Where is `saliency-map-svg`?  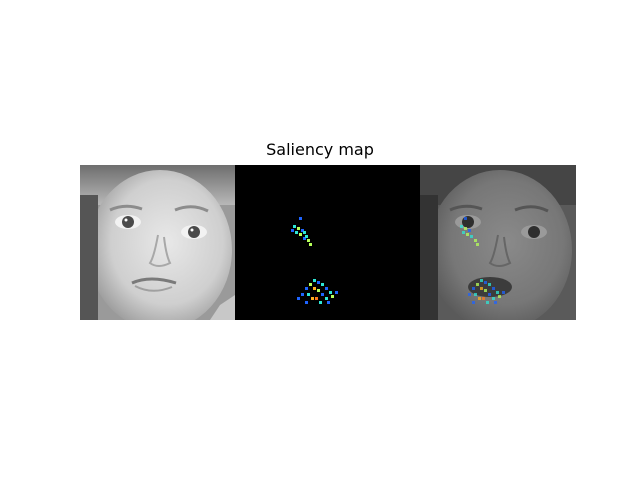 saliency-map-svg is located at coordinates (327, 242).